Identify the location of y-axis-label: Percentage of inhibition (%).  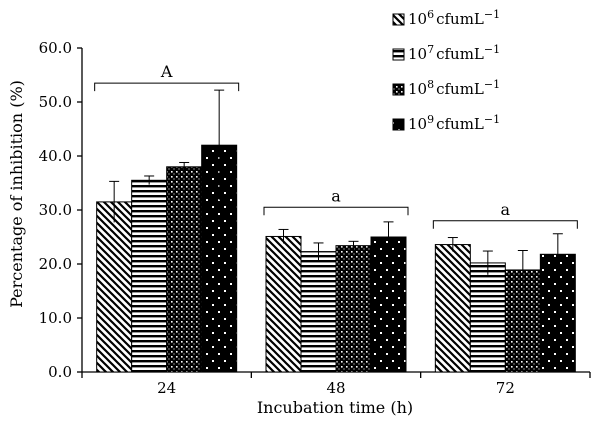
(16, 194).